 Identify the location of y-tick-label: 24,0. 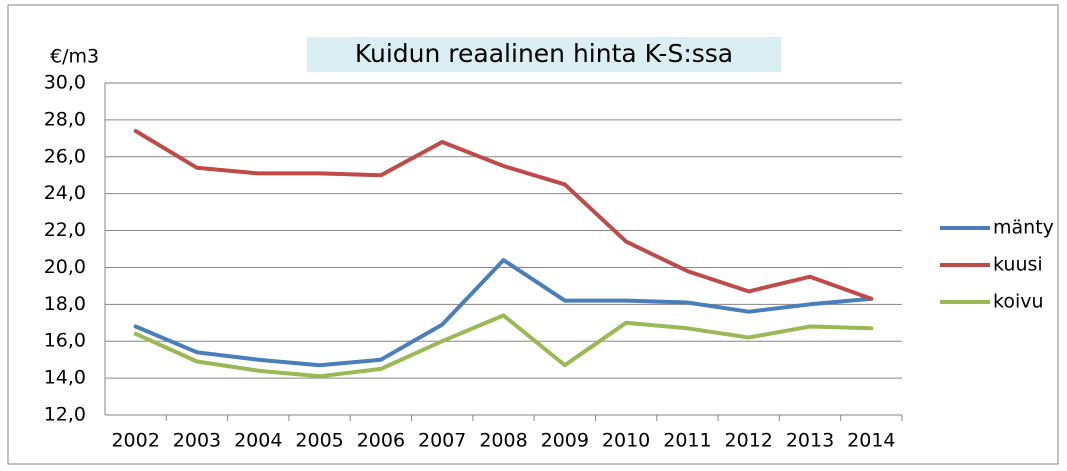
(65, 193).